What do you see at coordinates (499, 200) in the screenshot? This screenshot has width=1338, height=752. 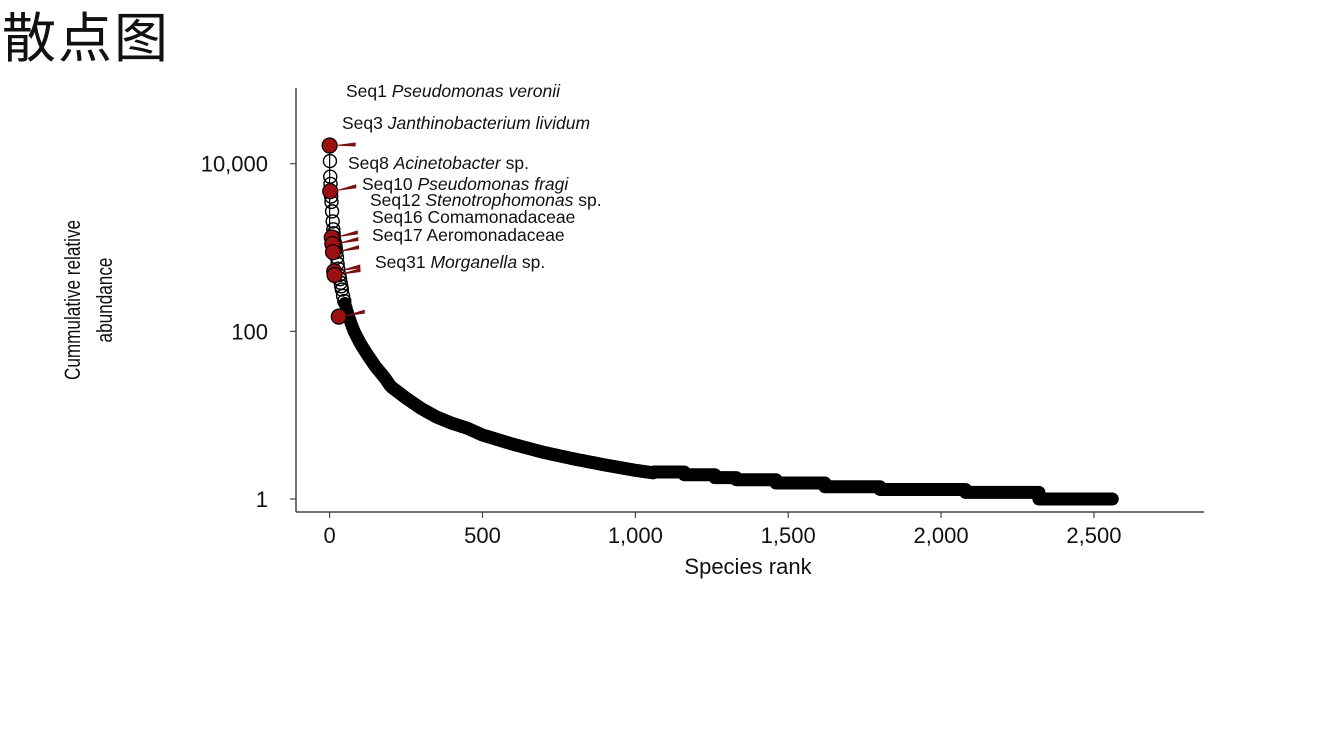 I see `label-taxon: Stenotrophomonas` at bounding box center [499, 200].